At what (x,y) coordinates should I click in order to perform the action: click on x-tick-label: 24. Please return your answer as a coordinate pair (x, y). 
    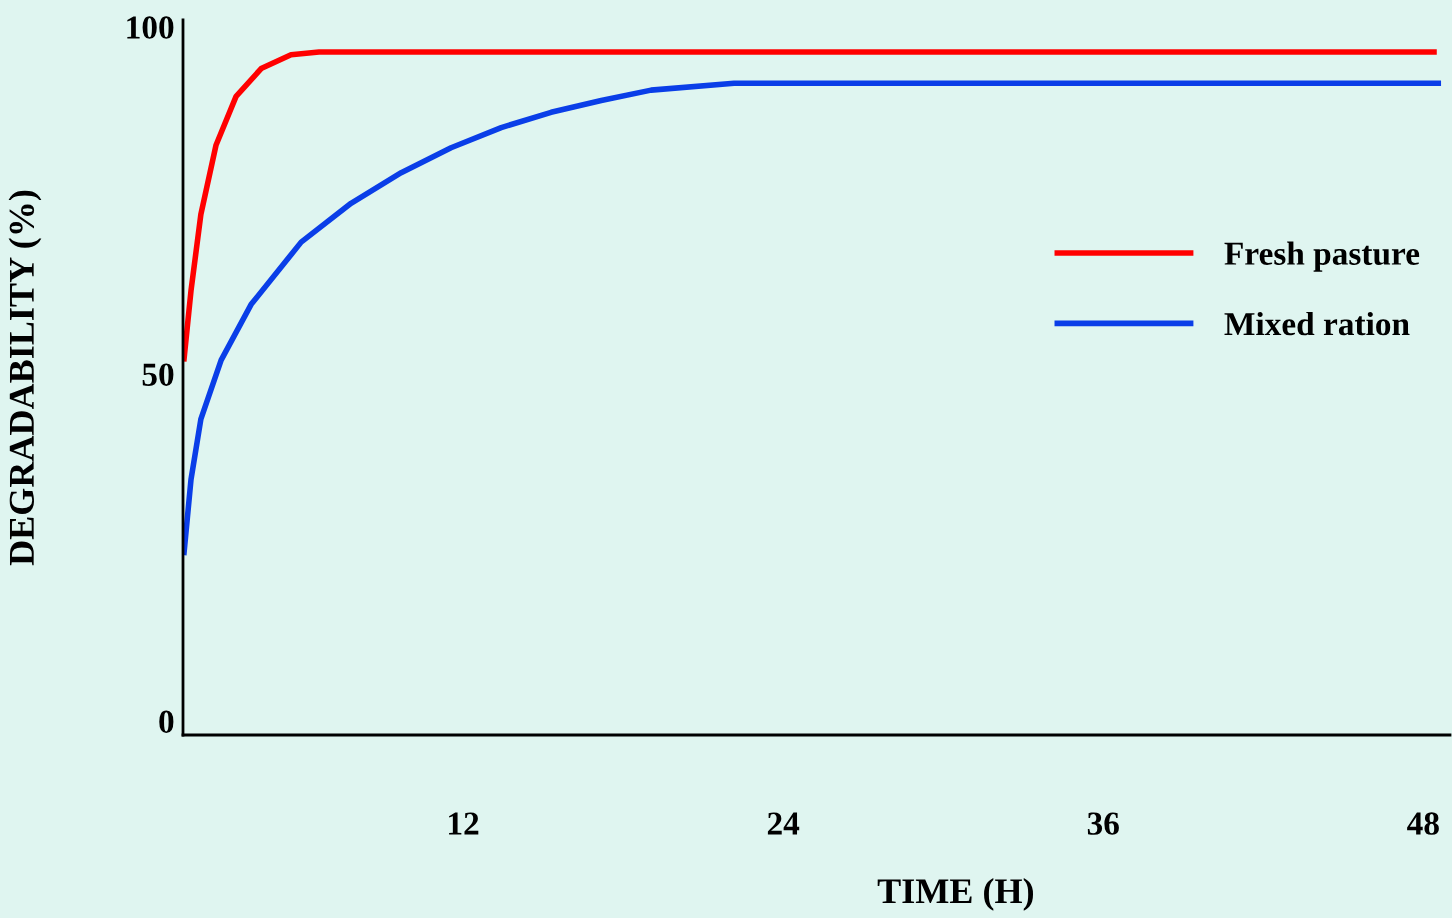
    Looking at the image, I should click on (783, 823).